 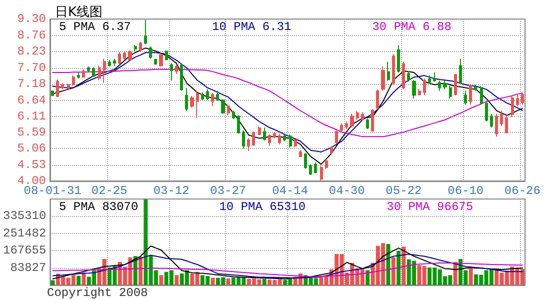 I want to click on x-tick-label: 06-10, so click(x=466, y=191).